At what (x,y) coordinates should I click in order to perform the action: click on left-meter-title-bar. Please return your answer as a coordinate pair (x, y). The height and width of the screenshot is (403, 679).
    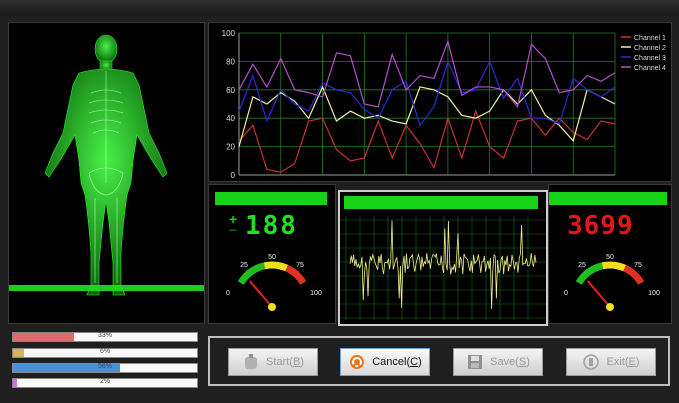
    Looking at the image, I should click on (271, 198).